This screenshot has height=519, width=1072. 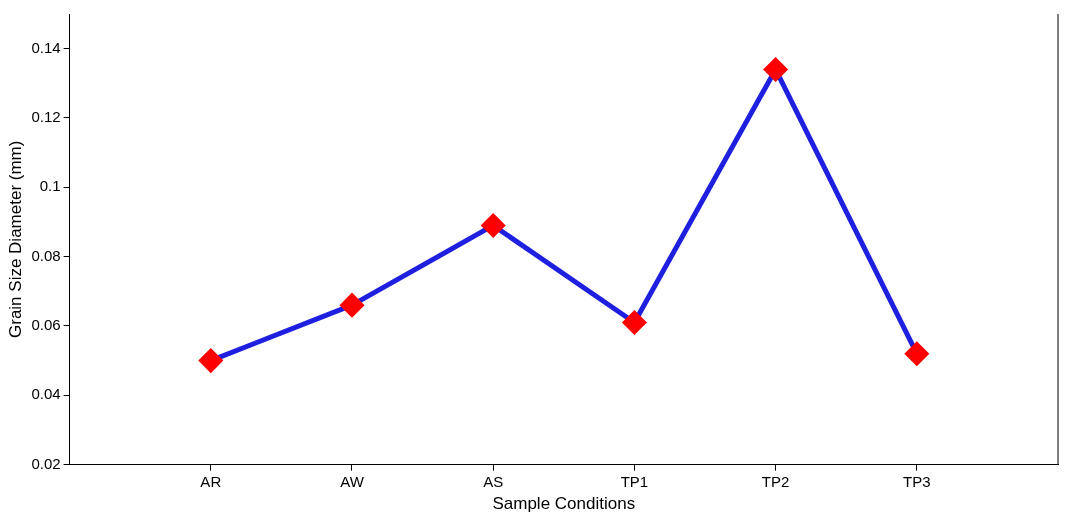 I want to click on x-tick-label: AS, so click(x=493, y=481).